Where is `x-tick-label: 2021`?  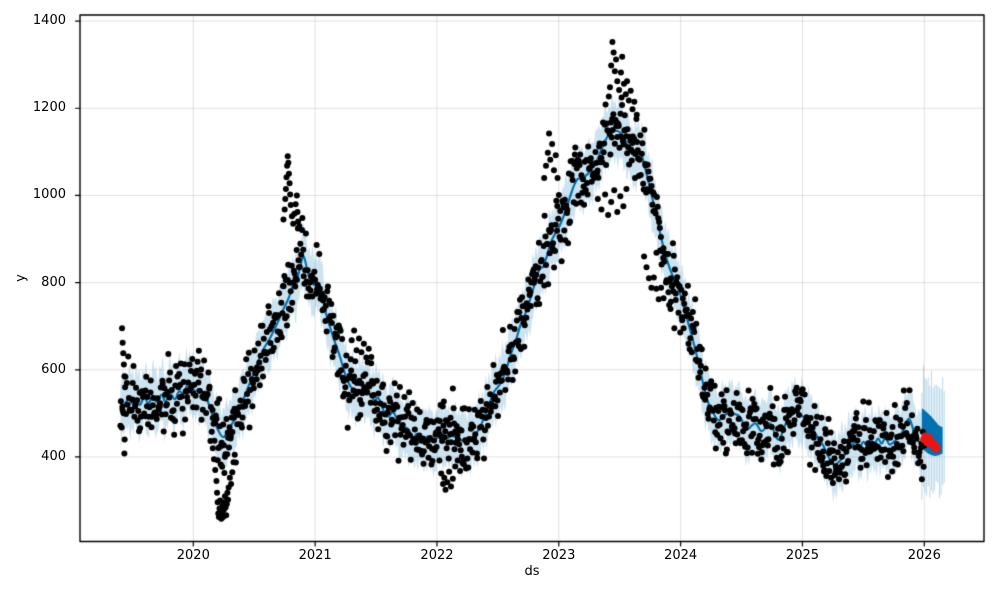 x-tick-label: 2021 is located at coordinates (315, 555).